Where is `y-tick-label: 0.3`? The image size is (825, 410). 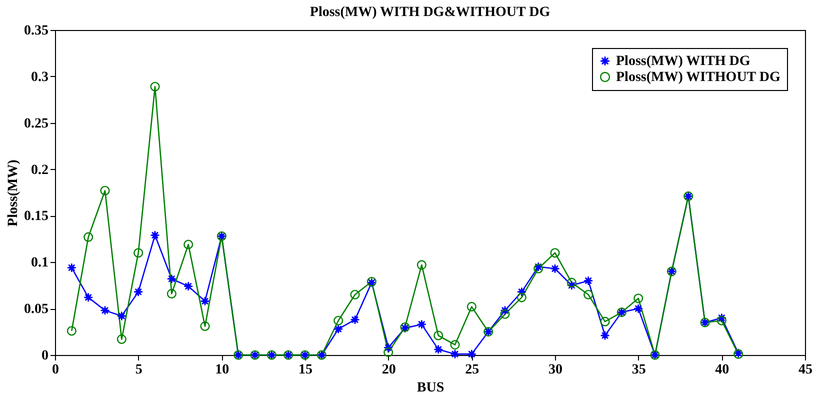
y-tick-label: 0.3 is located at coordinates (39, 77).